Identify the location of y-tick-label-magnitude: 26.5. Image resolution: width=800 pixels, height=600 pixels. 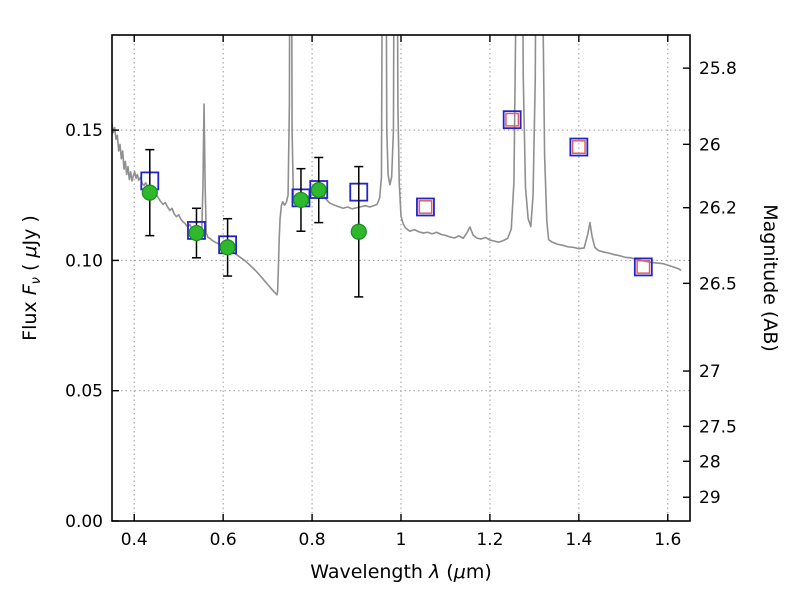
(718, 284).